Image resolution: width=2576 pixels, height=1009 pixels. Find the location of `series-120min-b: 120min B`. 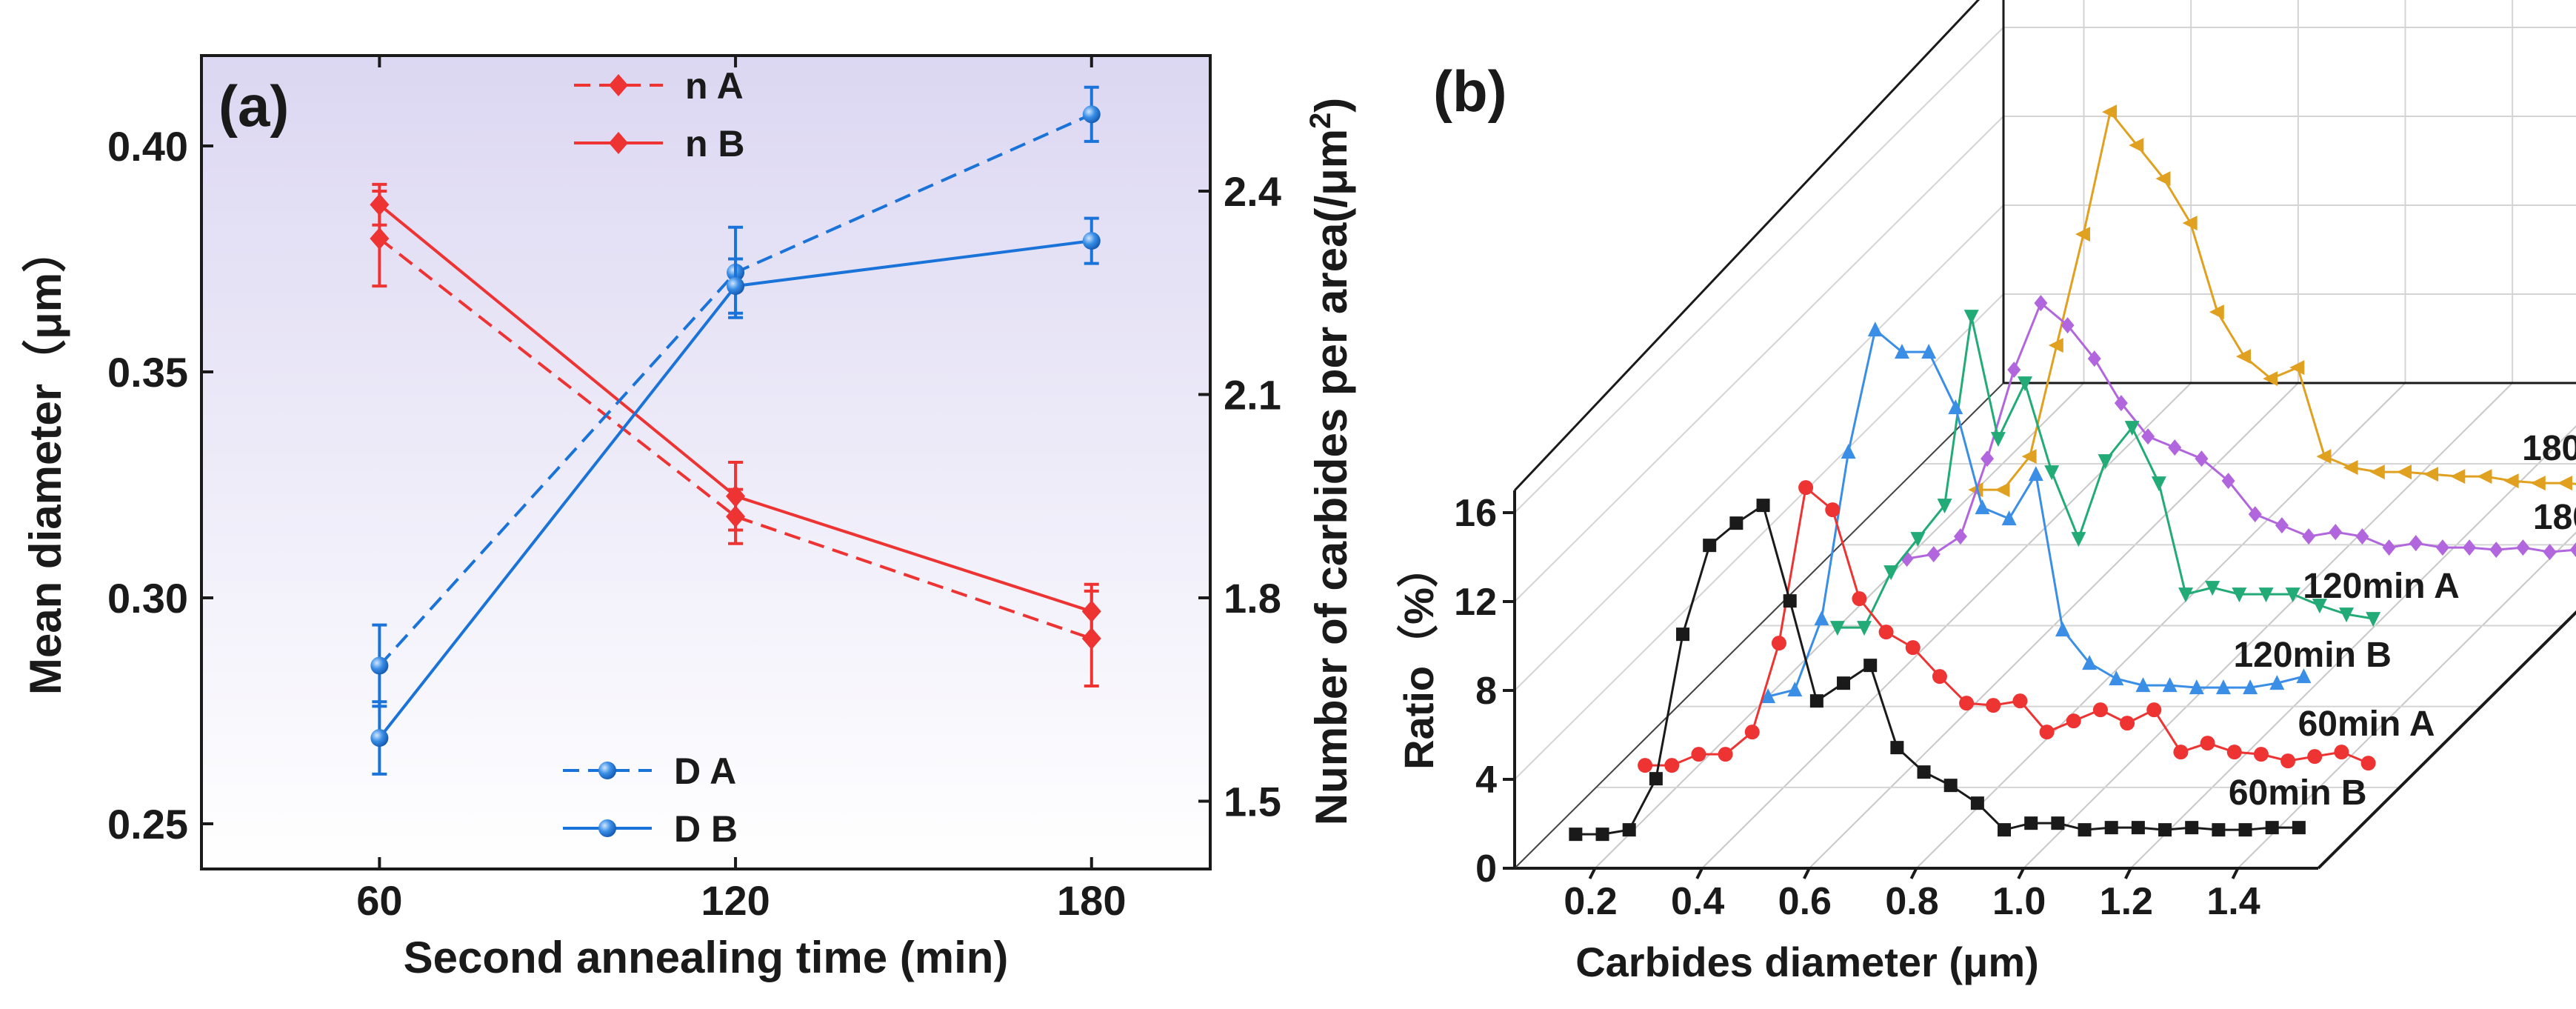

series-120min-b: 120min B is located at coordinates (2076, 513).